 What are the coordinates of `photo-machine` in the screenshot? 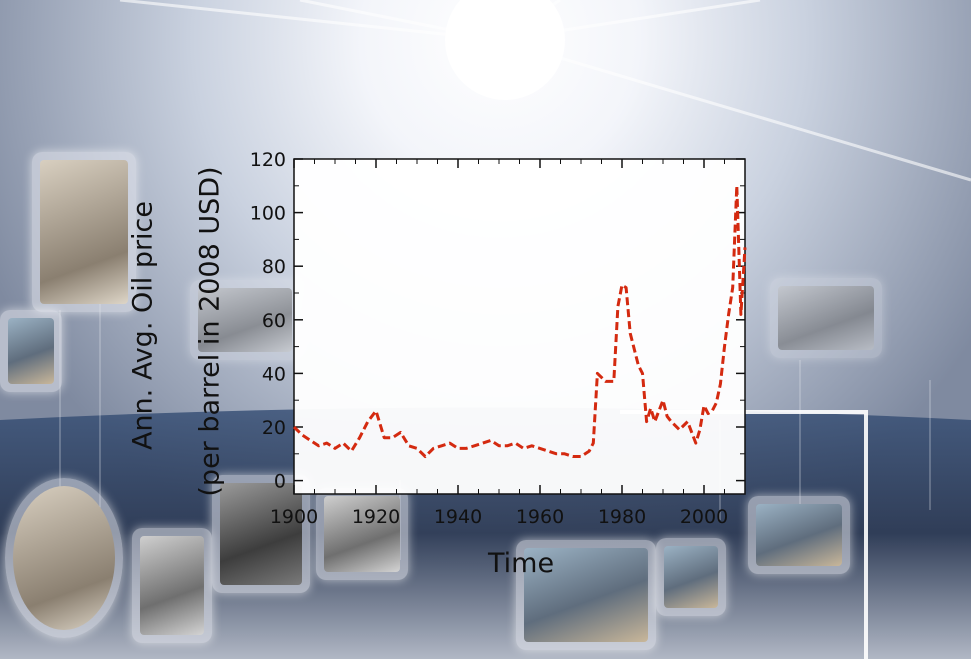 It's located at (245, 320).